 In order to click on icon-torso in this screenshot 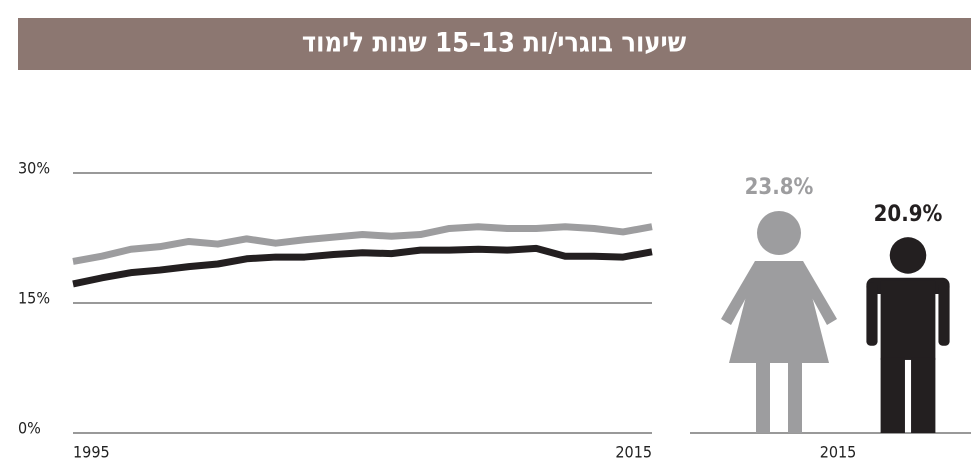, I will do `click(908, 320)`.